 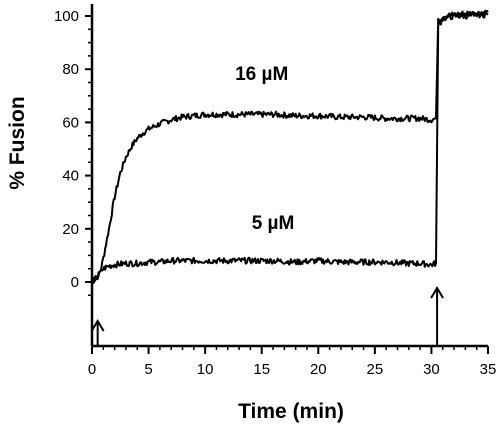 I want to click on x-axis-title: Time (min), so click(x=291, y=411).